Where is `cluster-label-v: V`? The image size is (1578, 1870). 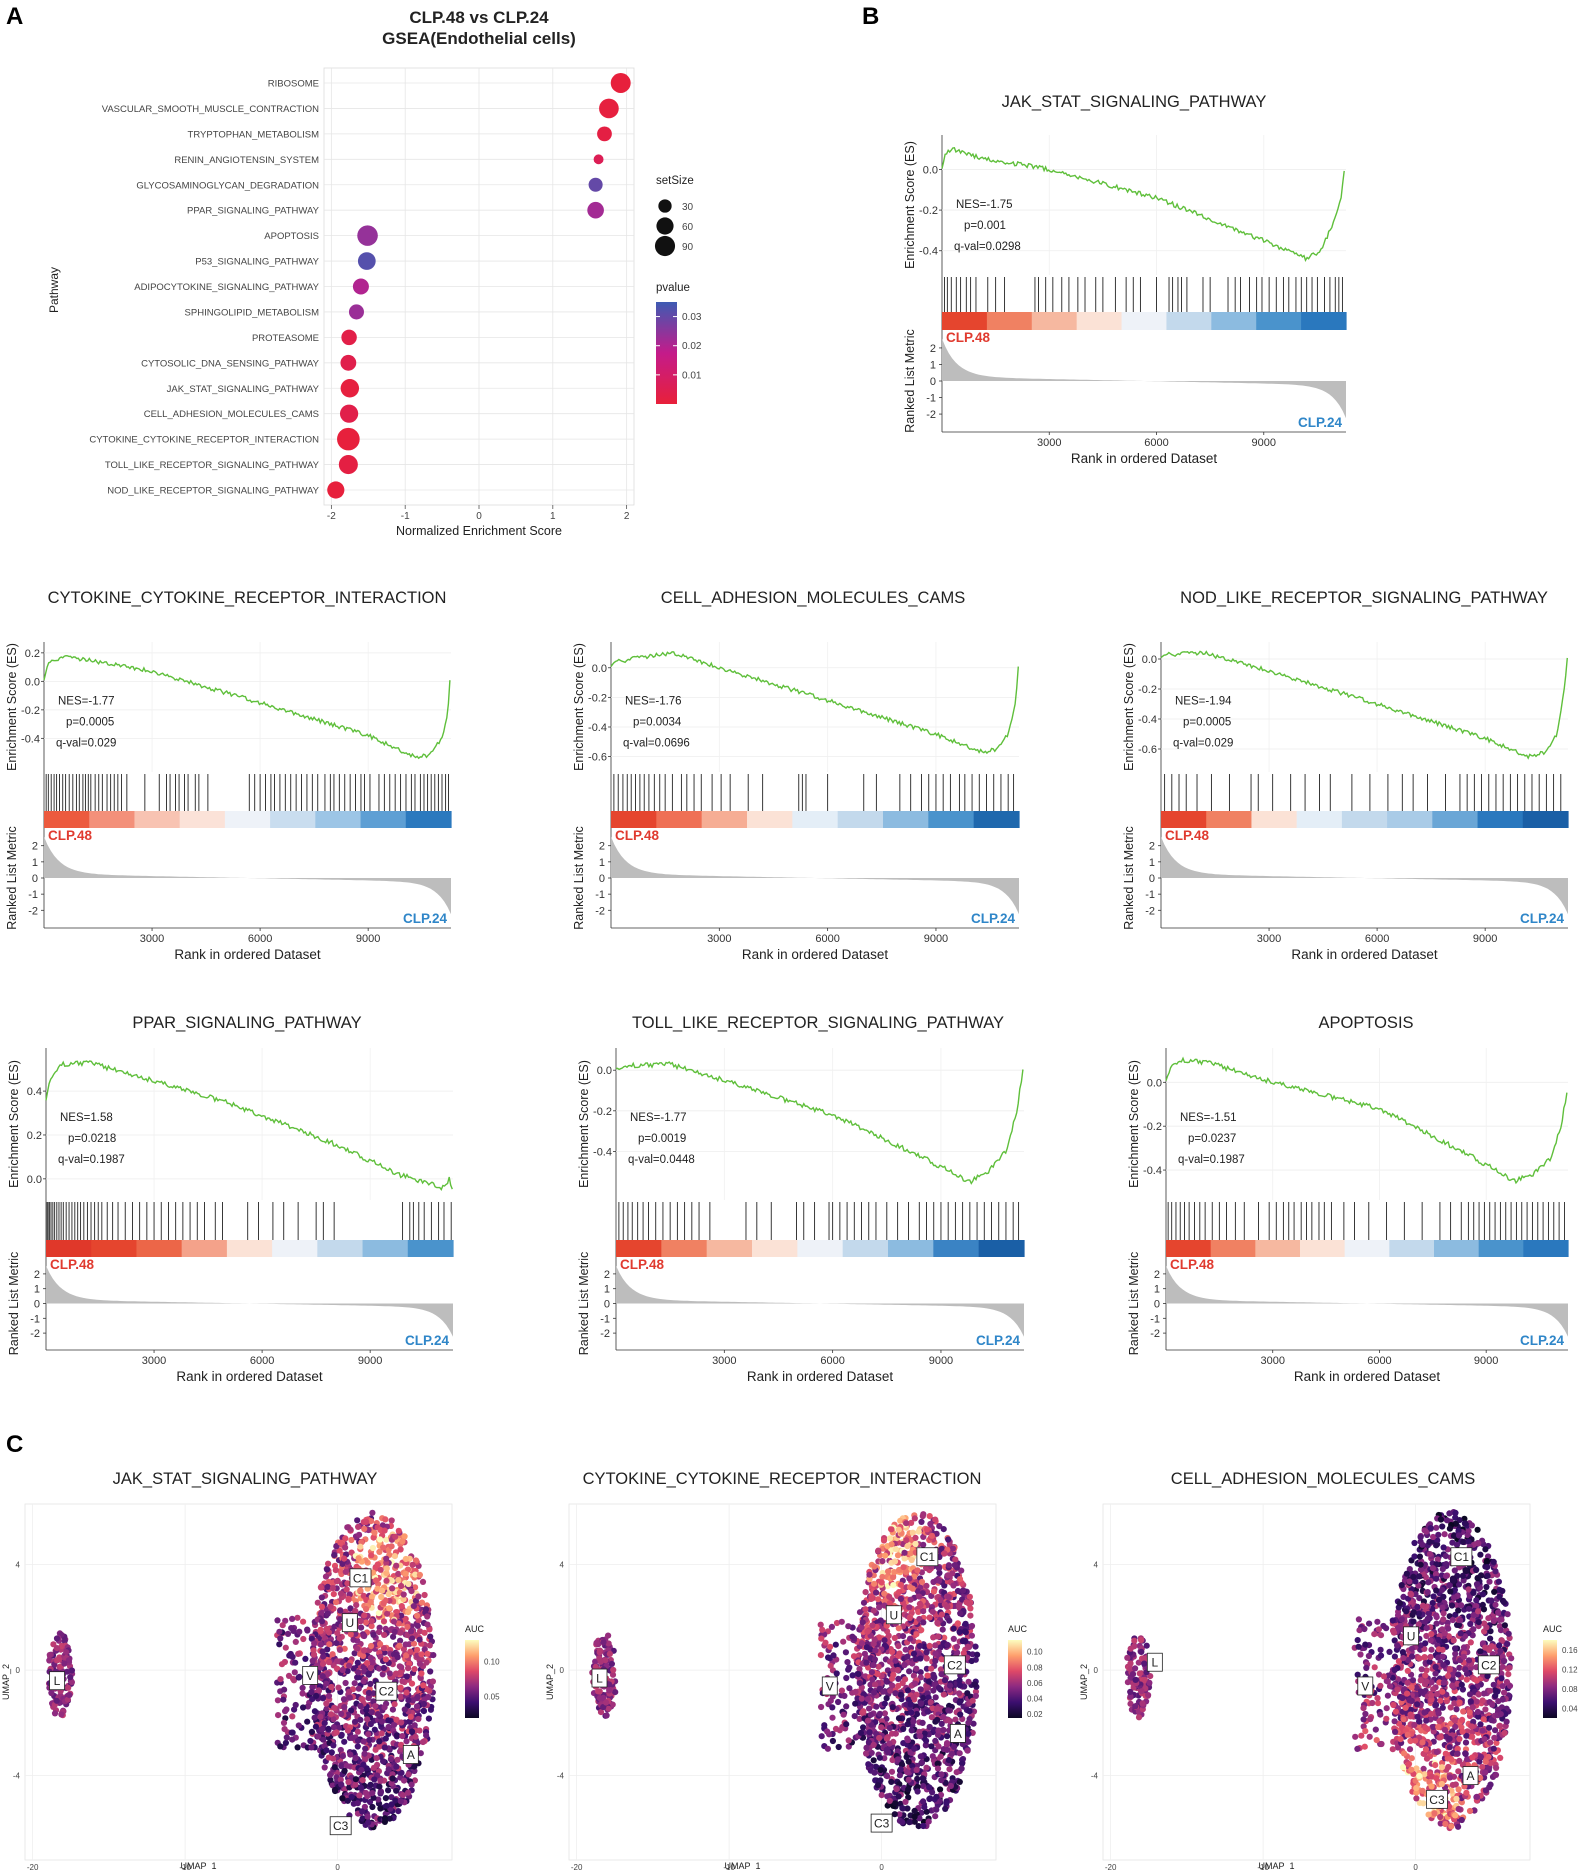
cluster-label-v: V is located at coordinates (830, 1686).